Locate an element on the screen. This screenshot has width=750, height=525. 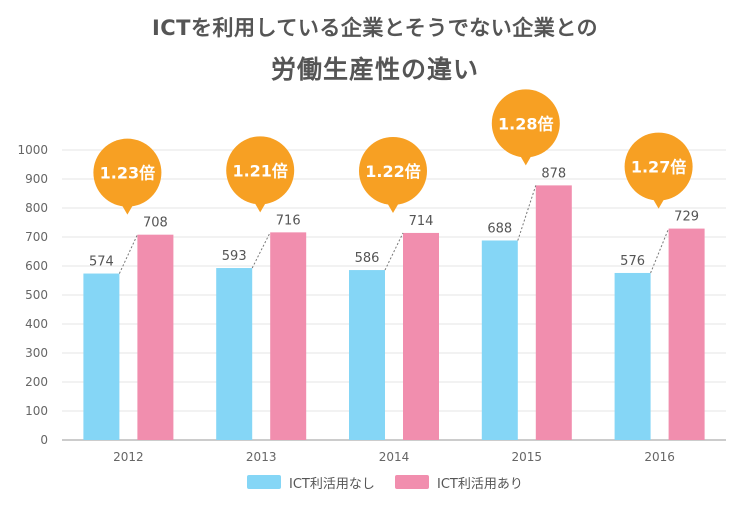
legend-swatch-with-ict is located at coordinates (412, 482).